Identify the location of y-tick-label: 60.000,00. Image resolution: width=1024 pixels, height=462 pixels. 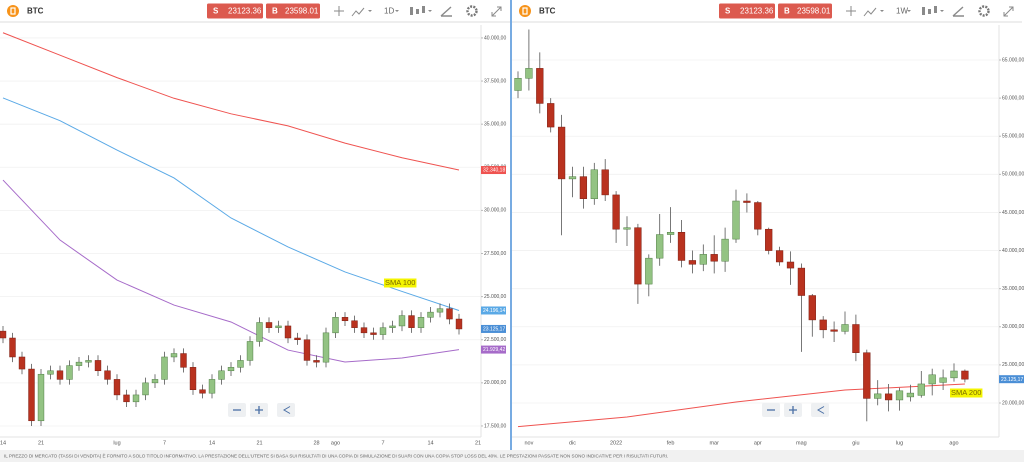
(1013, 98).